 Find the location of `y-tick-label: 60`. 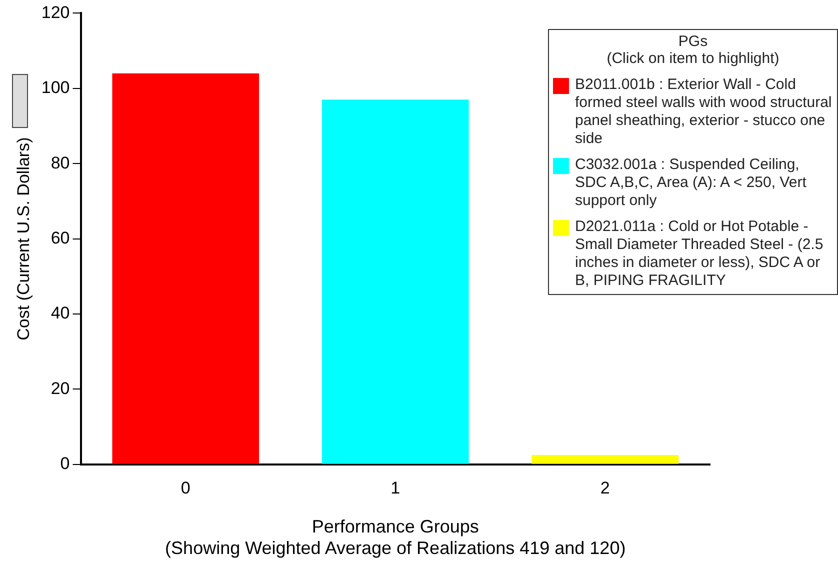

y-tick-label: 60 is located at coordinates (60, 238).